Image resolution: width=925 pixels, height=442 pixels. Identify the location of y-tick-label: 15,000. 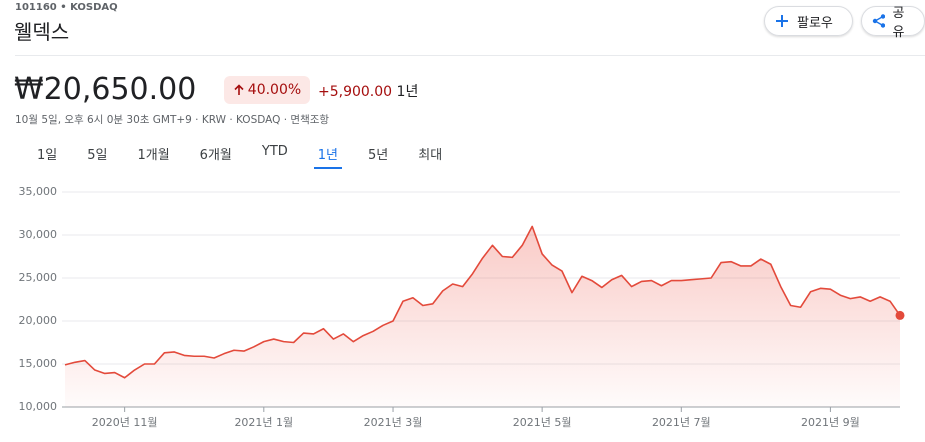
(38, 363).